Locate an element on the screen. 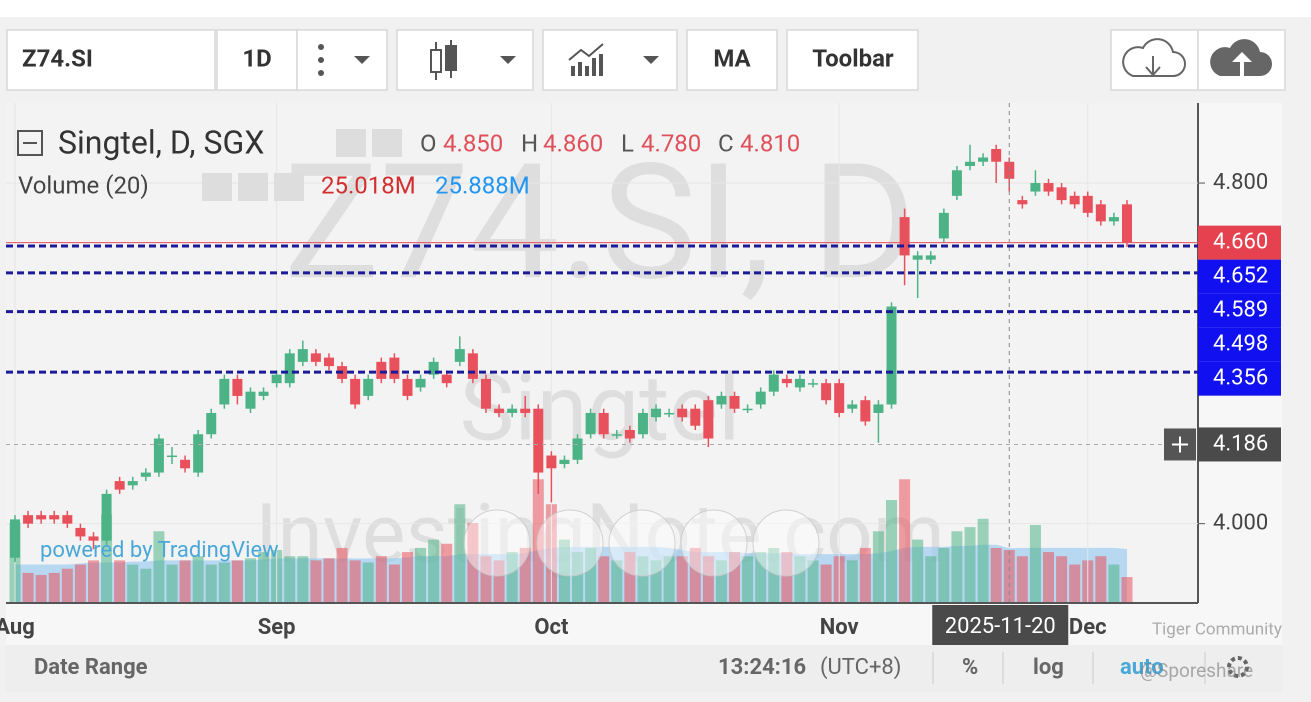  volume-ma-value: 25.888M is located at coordinates (482, 185).